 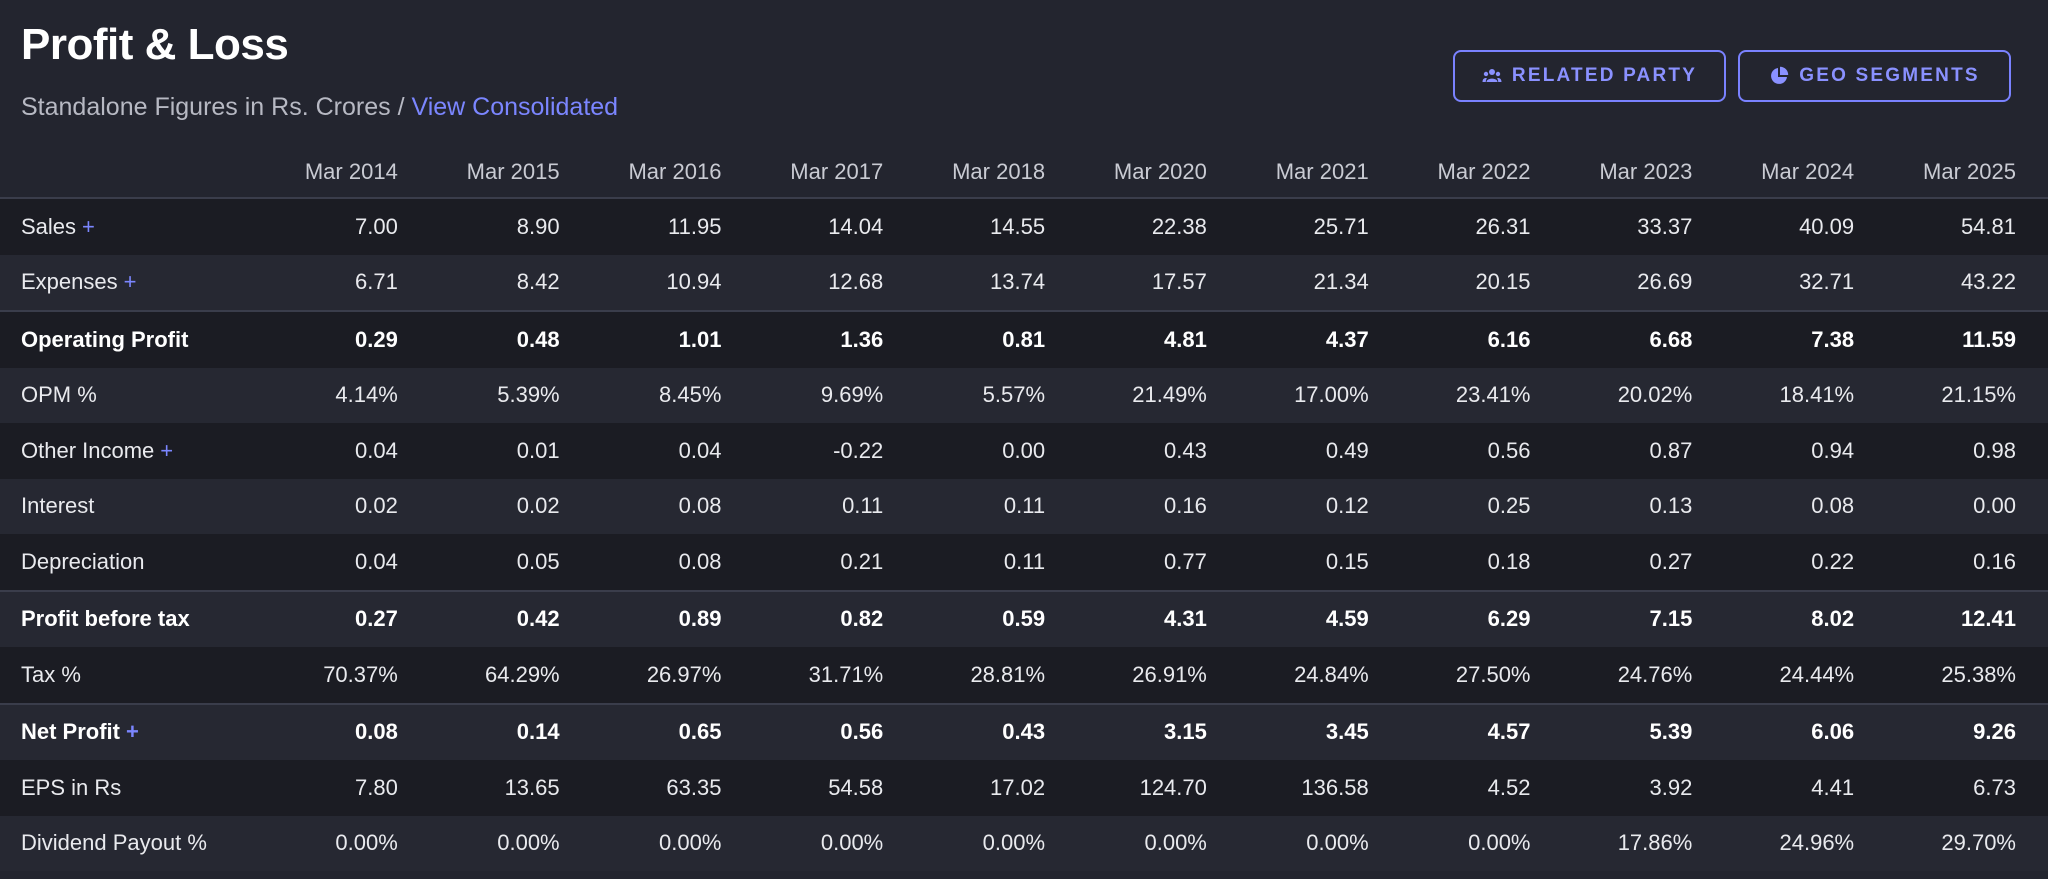 What do you see at coordinates (672, 562) in the screenshot?
I see `table-cell: 0.08` at bounding box center [672, 562].